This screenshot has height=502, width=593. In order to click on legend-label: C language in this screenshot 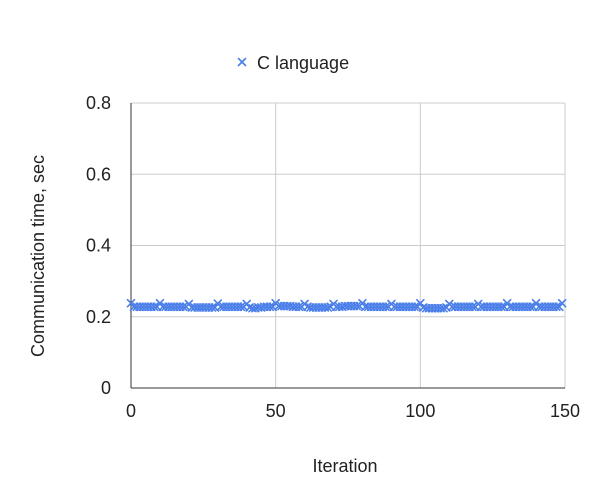, I will do `click(303, 63)`.